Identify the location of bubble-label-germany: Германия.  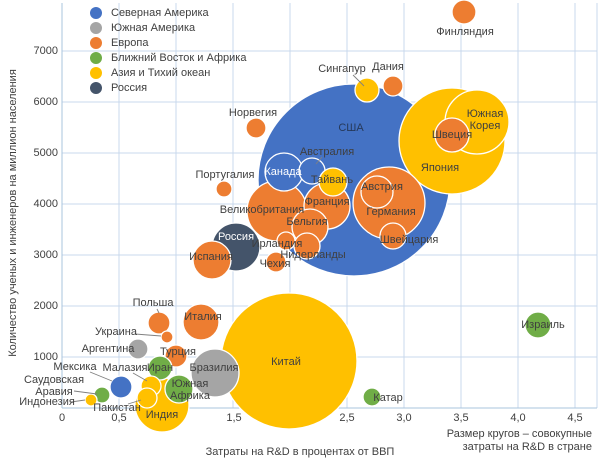
(391, 212).